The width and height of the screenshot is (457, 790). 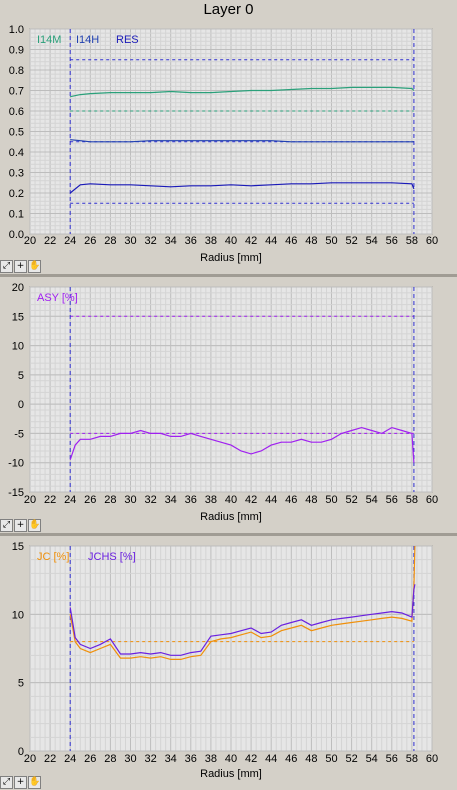 I want to click on y-tick-label: 0.4, so click(x=16, y=153).